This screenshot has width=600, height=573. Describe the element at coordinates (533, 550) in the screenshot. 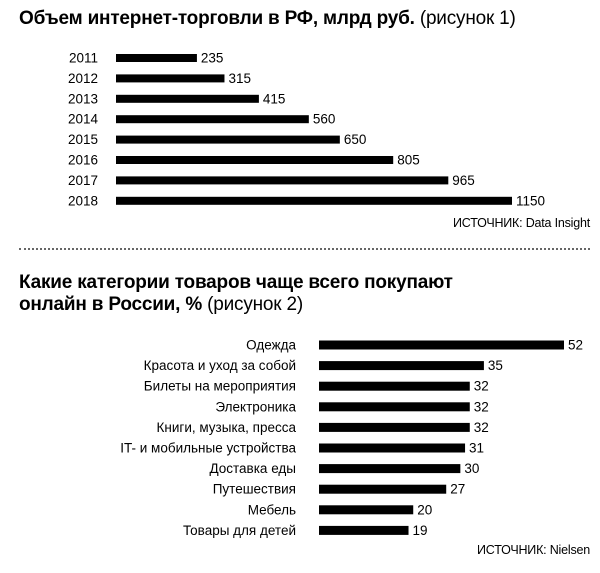

I see `chart2-source: ИСТОЧНИК: Nielsen` at that location.